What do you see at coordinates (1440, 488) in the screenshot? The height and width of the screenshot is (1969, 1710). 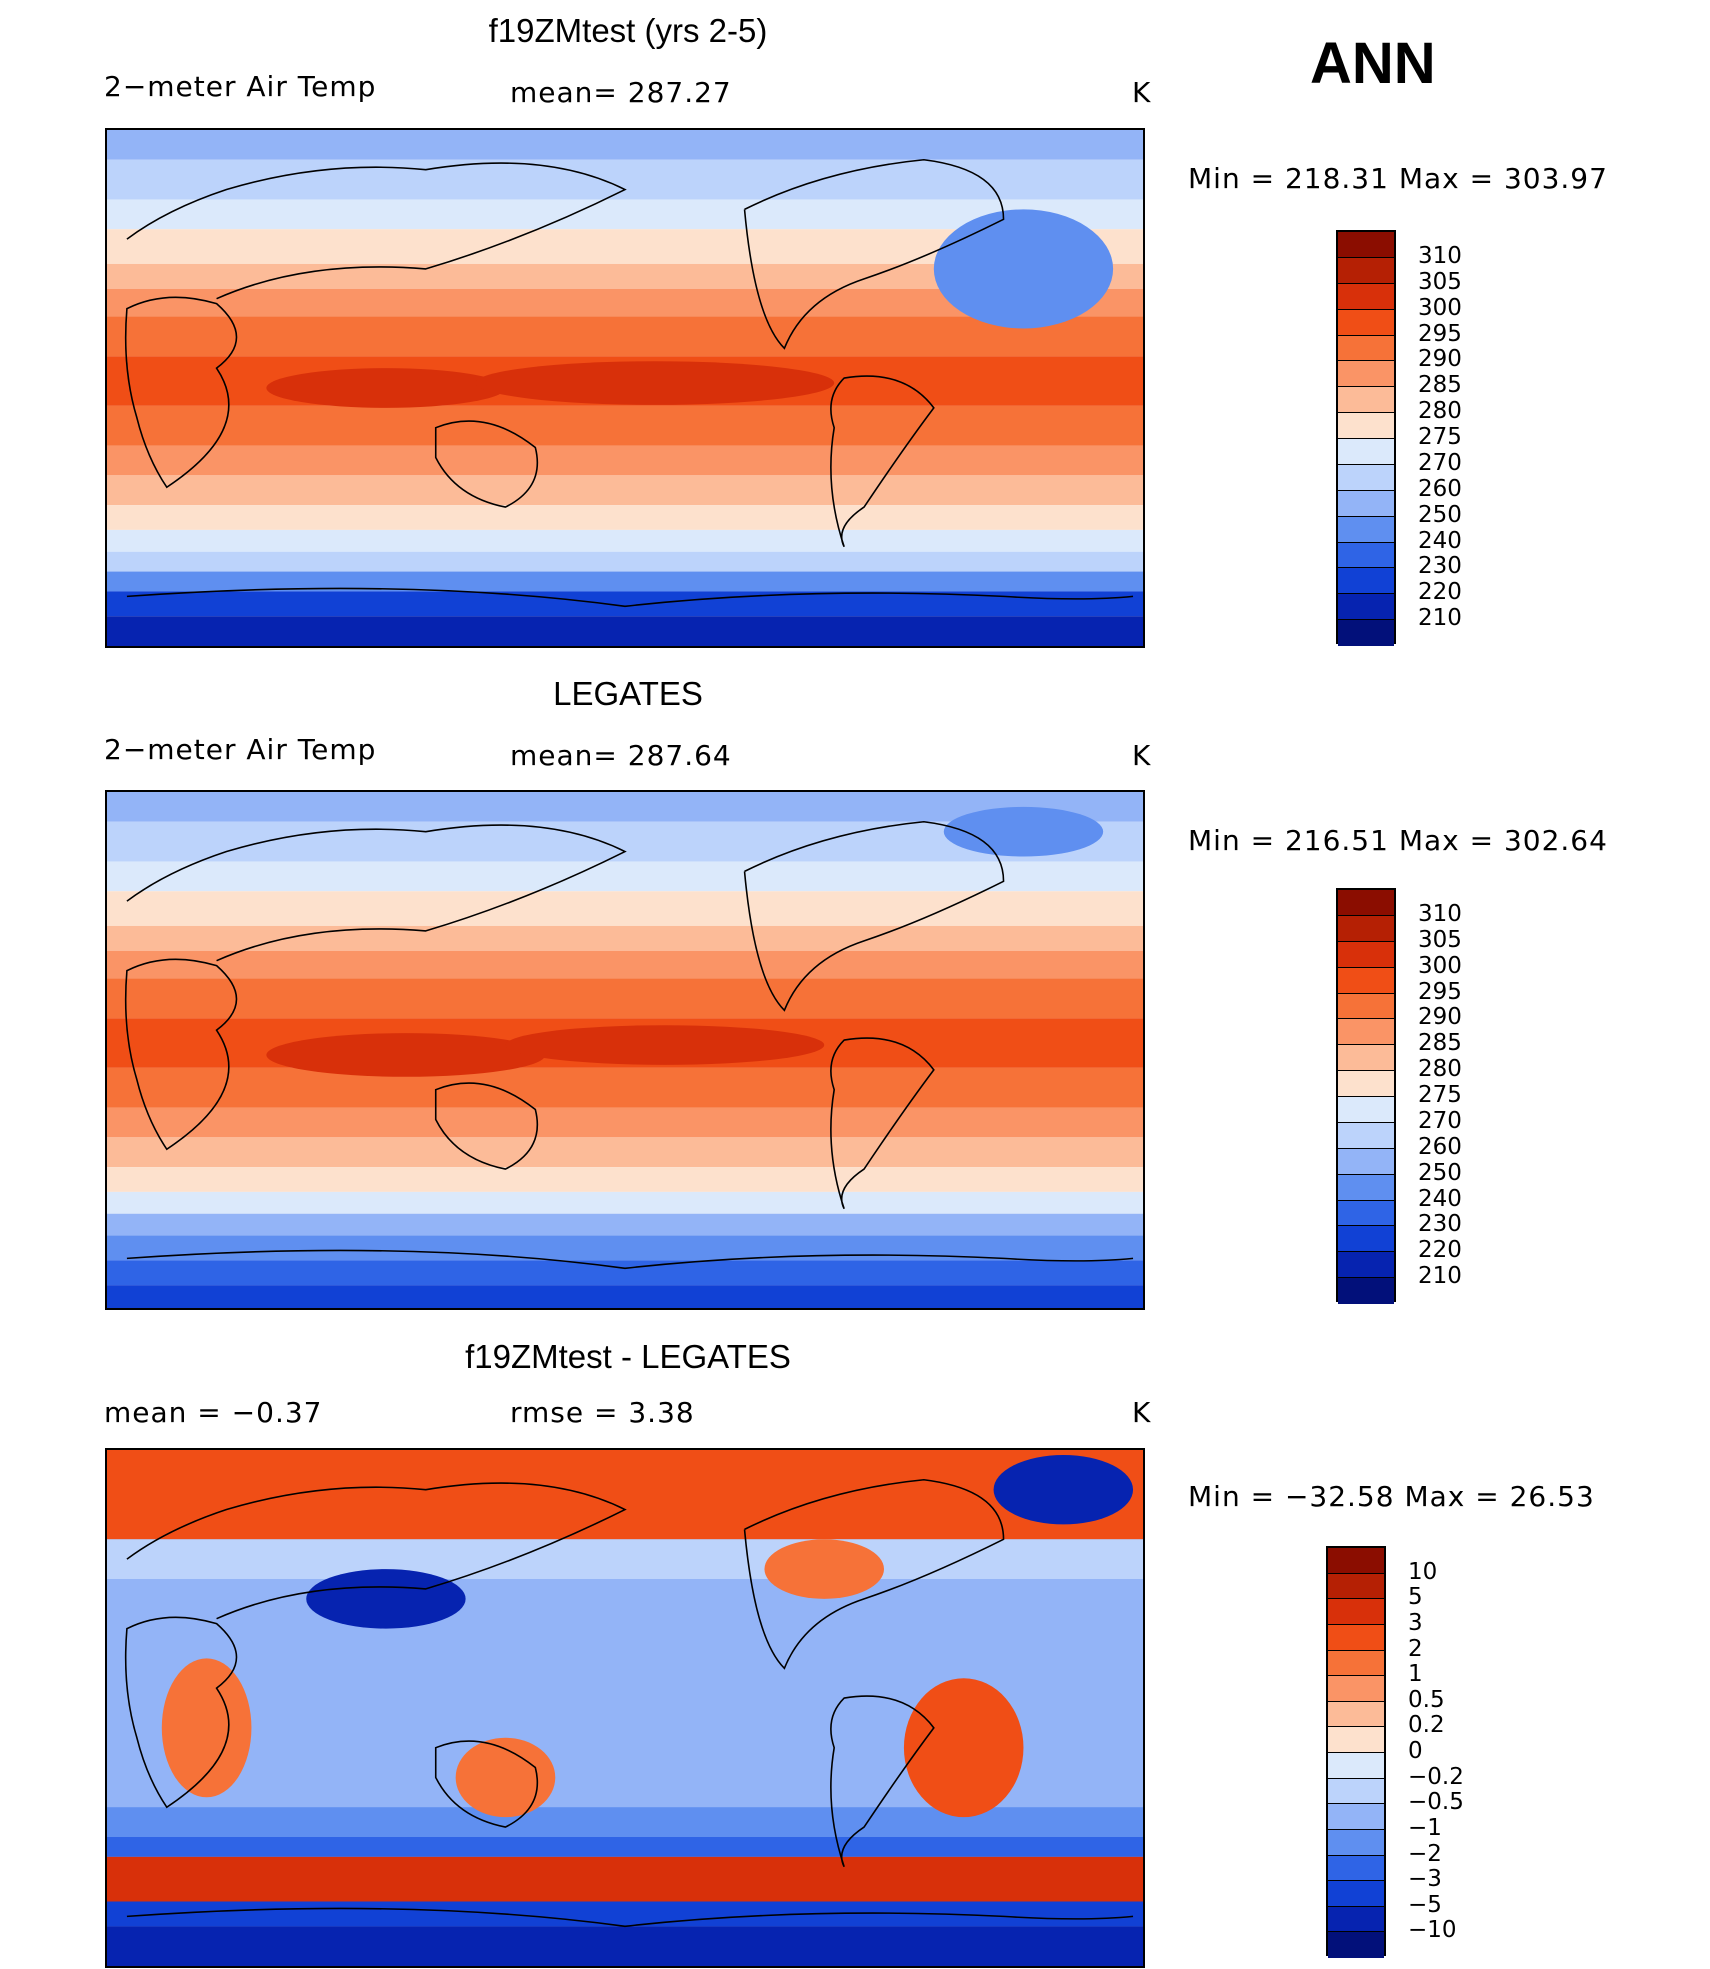 I see `panel-1-colorbar-tick-label: 260` at bounding box center [1440, 488].